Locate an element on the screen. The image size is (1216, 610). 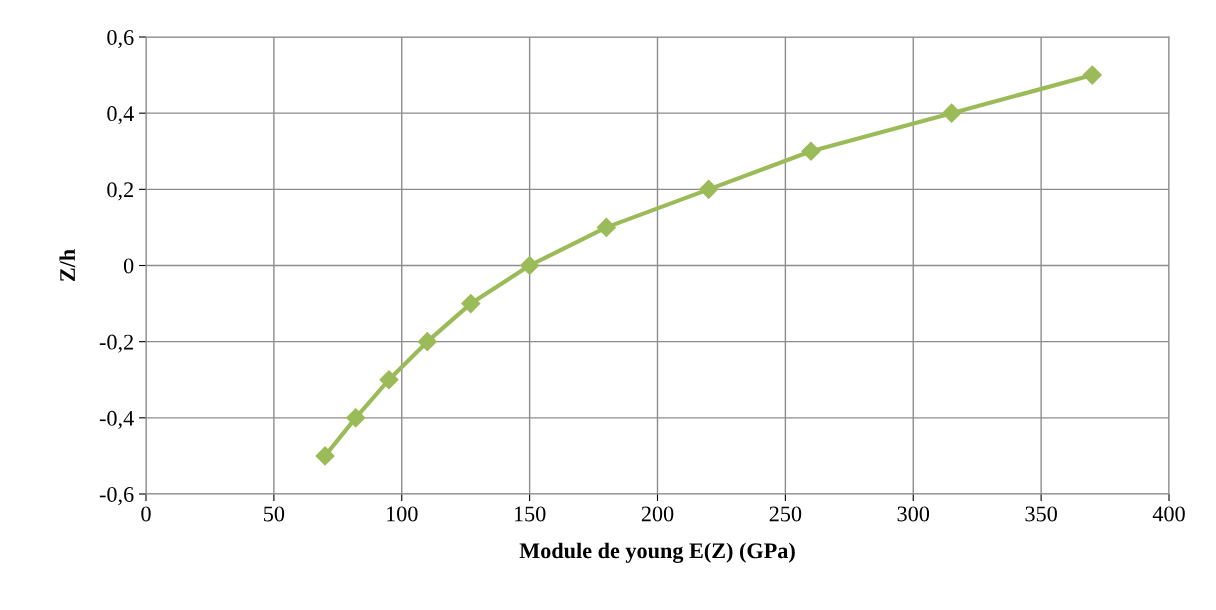
x-axis-title: Module de young E(Z) (GPa) is located at coordinates (657, 552).